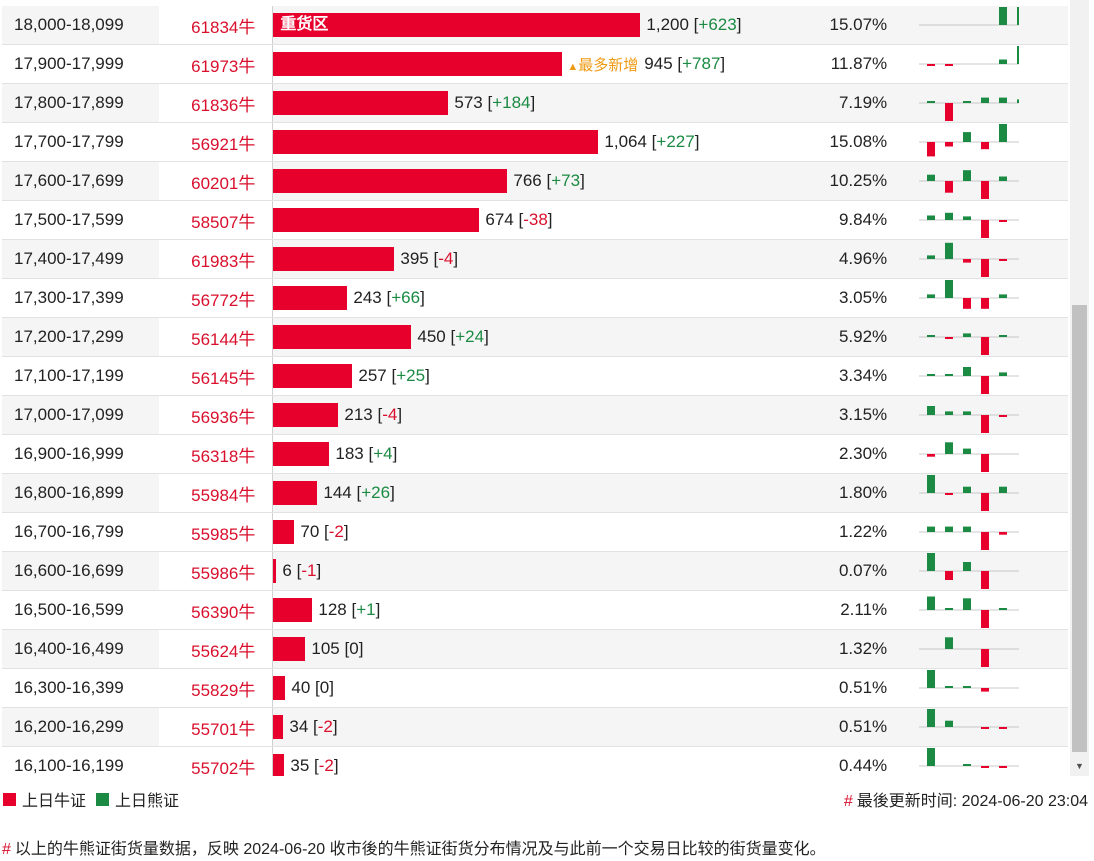  What do you see at coordinates (853, 761) in the screenshot?
I see `percentage: 0.44%` at bounding box center [853, 761].